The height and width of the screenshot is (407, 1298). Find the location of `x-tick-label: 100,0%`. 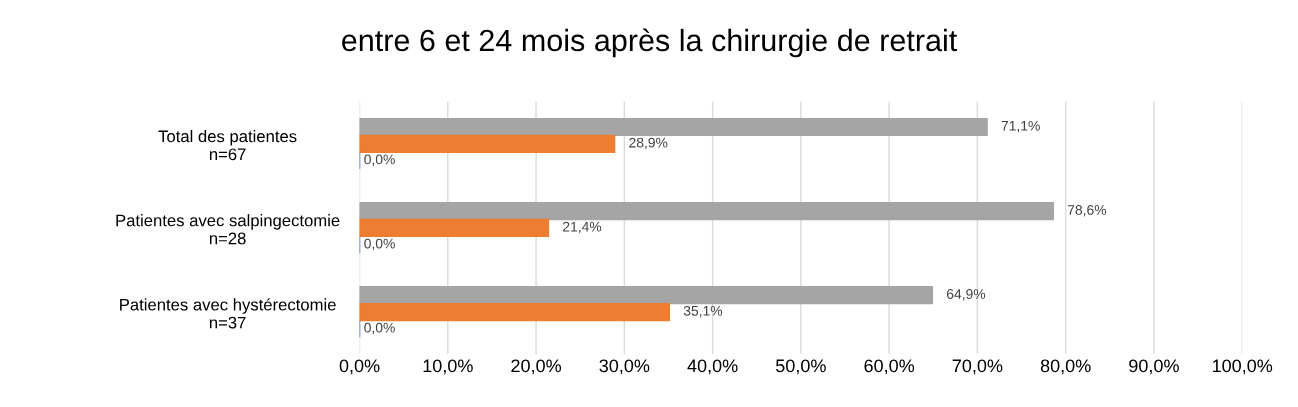

x-tick-label: 100,0% is located at coordinates (1242, 367).